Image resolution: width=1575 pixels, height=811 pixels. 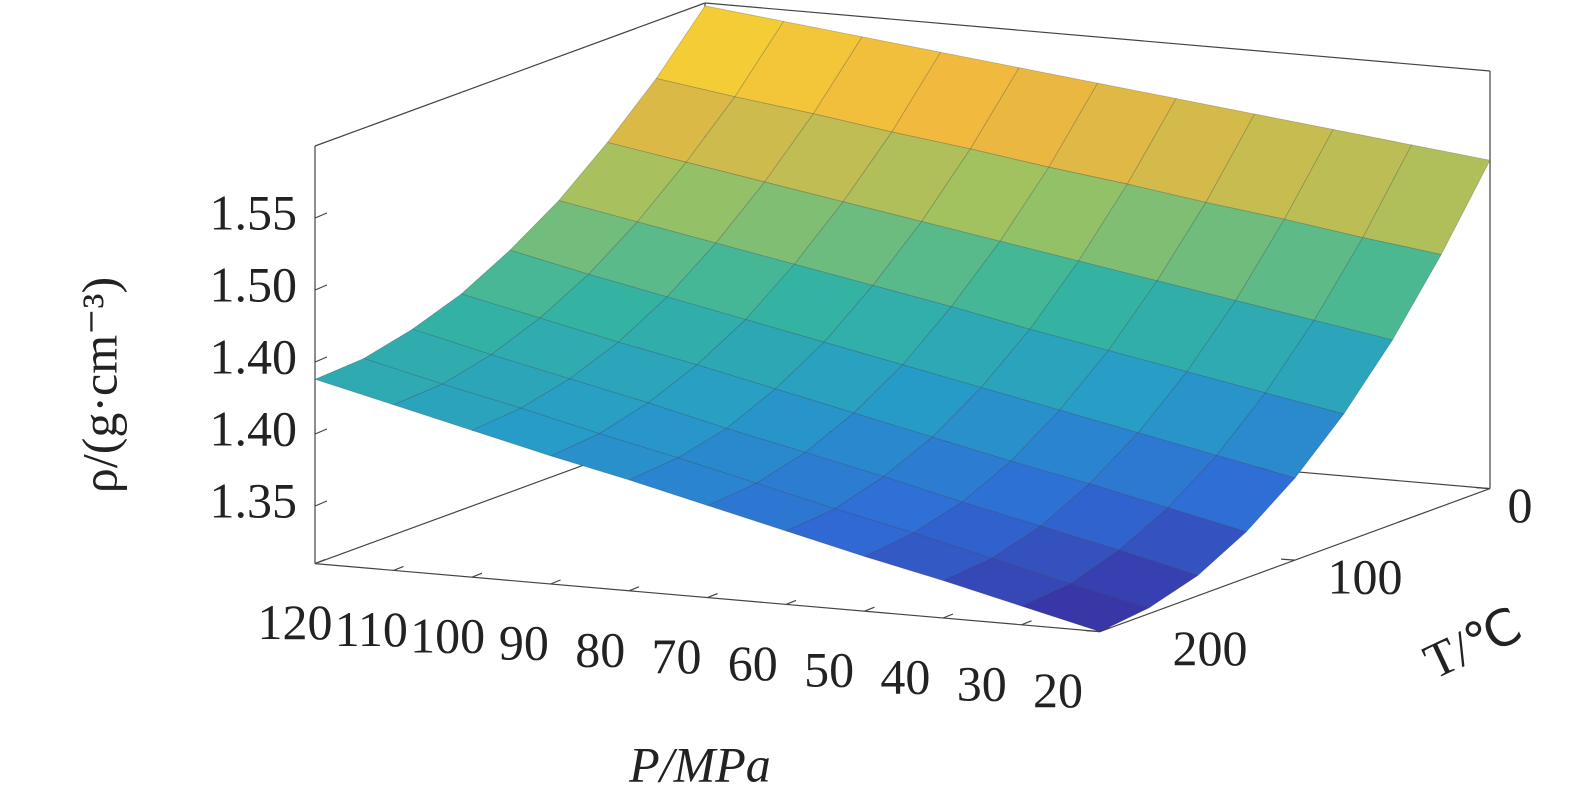 What do you see at coordinates (829, 670) in the screenshot?
I see `x-tick-label: 50` at bounding box center [829, 670].